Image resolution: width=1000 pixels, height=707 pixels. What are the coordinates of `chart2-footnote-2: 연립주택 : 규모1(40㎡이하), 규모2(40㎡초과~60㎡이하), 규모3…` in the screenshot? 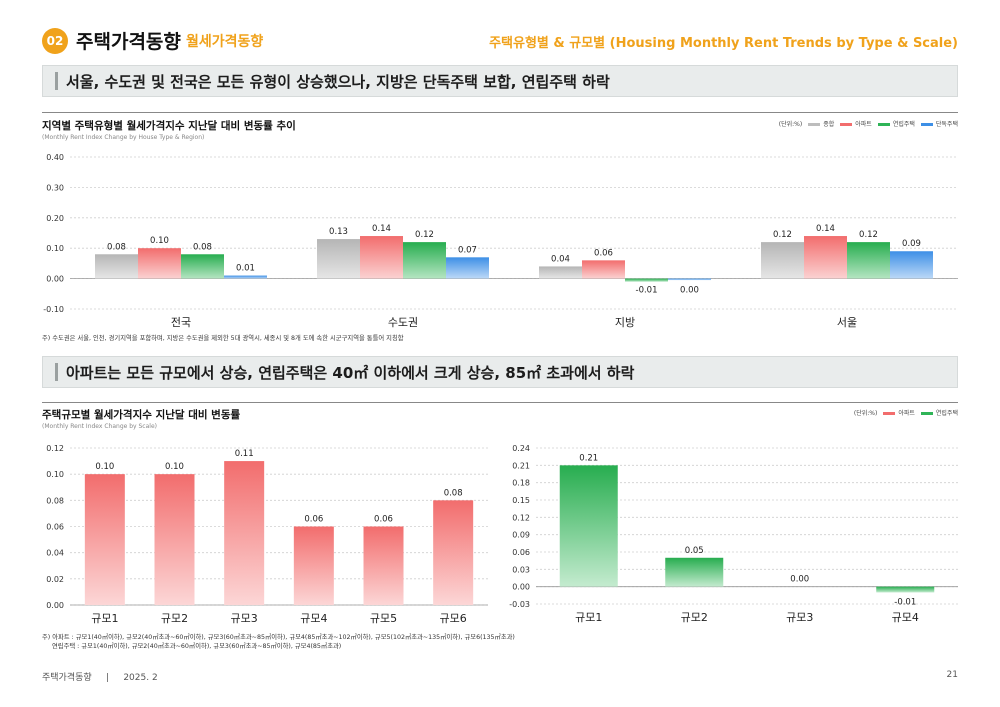 It's located at (197, 646).